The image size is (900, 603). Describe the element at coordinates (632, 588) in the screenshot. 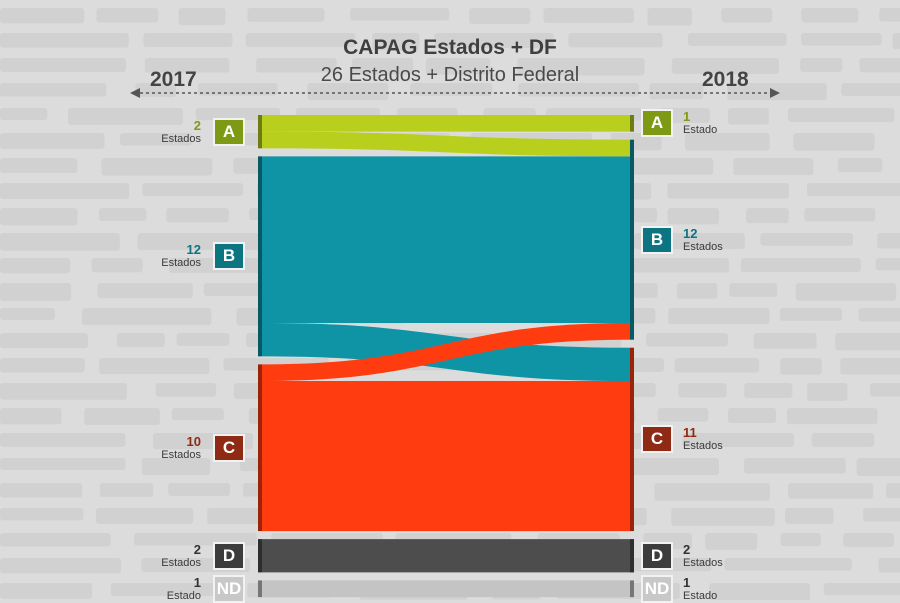

I see `node-bar-right-ND` at that location.